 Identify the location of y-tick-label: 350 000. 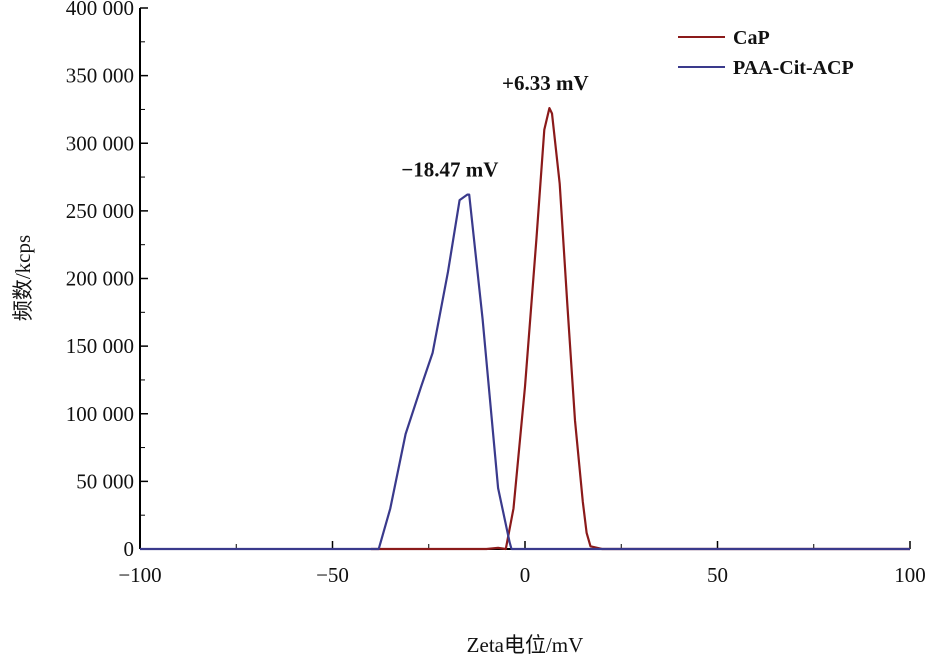
(100, 76).